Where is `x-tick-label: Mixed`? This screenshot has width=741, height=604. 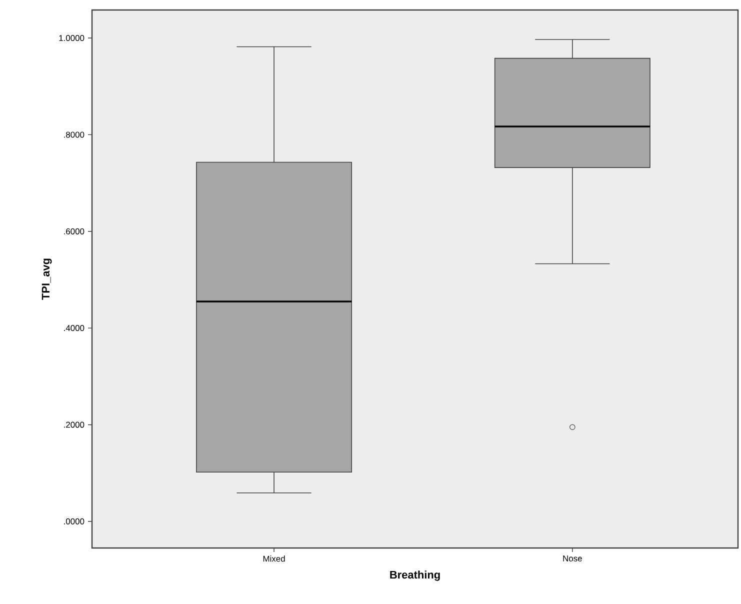
x-tick-label: Mixed is located at coordinates (274, 559).